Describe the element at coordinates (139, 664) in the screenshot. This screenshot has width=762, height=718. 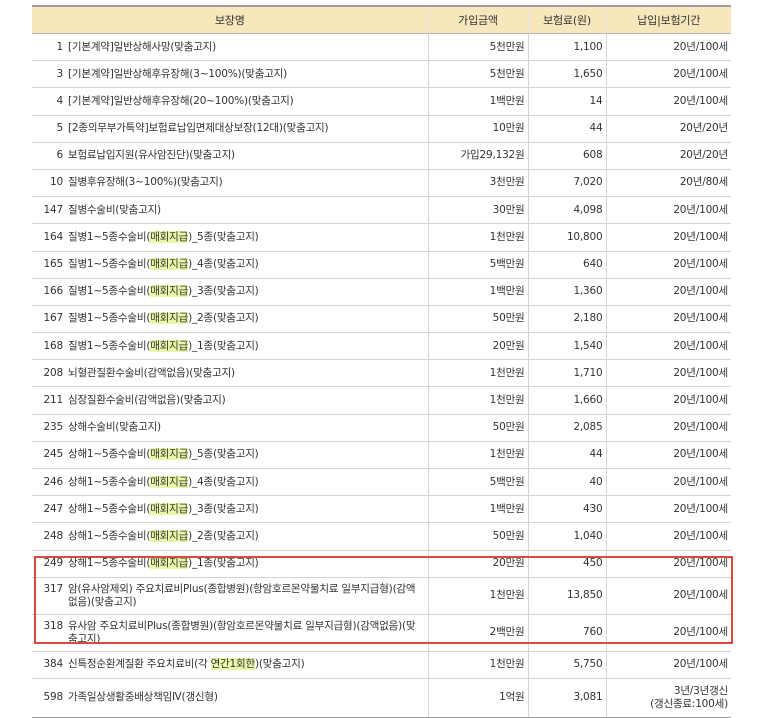
I see `coverage-name-text: 신특정순환계질환 주요치료비(각` at that location.